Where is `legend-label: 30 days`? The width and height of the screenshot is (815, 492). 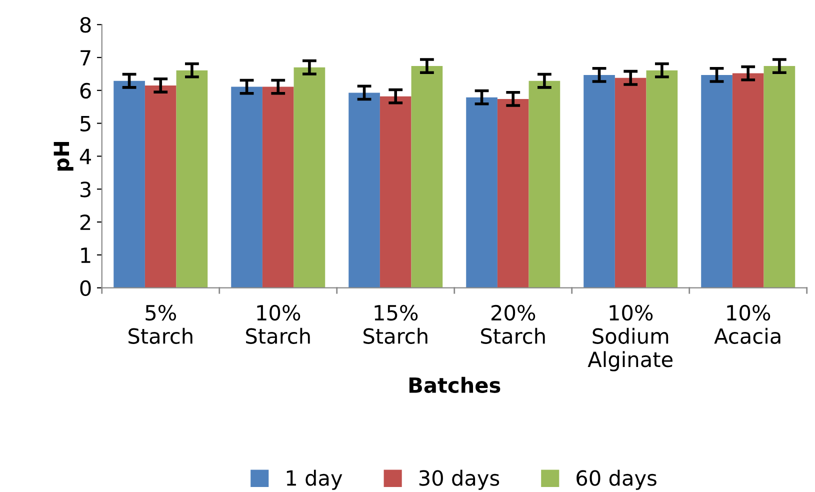
legend-label: 30 days is located at coordinates (459, 480).